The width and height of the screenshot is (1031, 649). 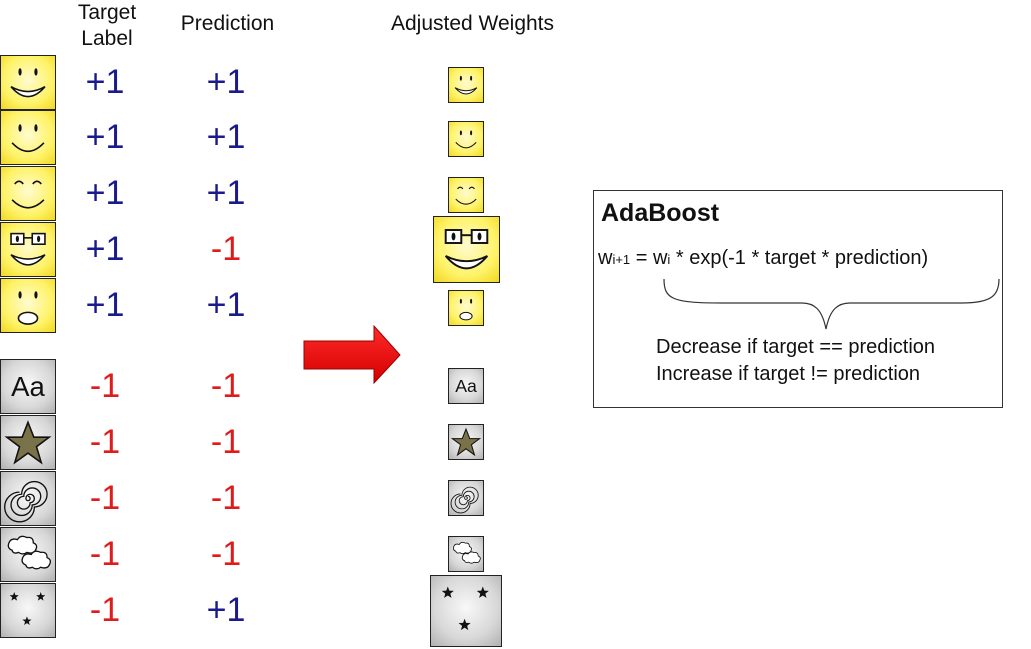 I want to click on adjusted-weight-smiley-happy-eyes-icon, so click(x=466, y=195).